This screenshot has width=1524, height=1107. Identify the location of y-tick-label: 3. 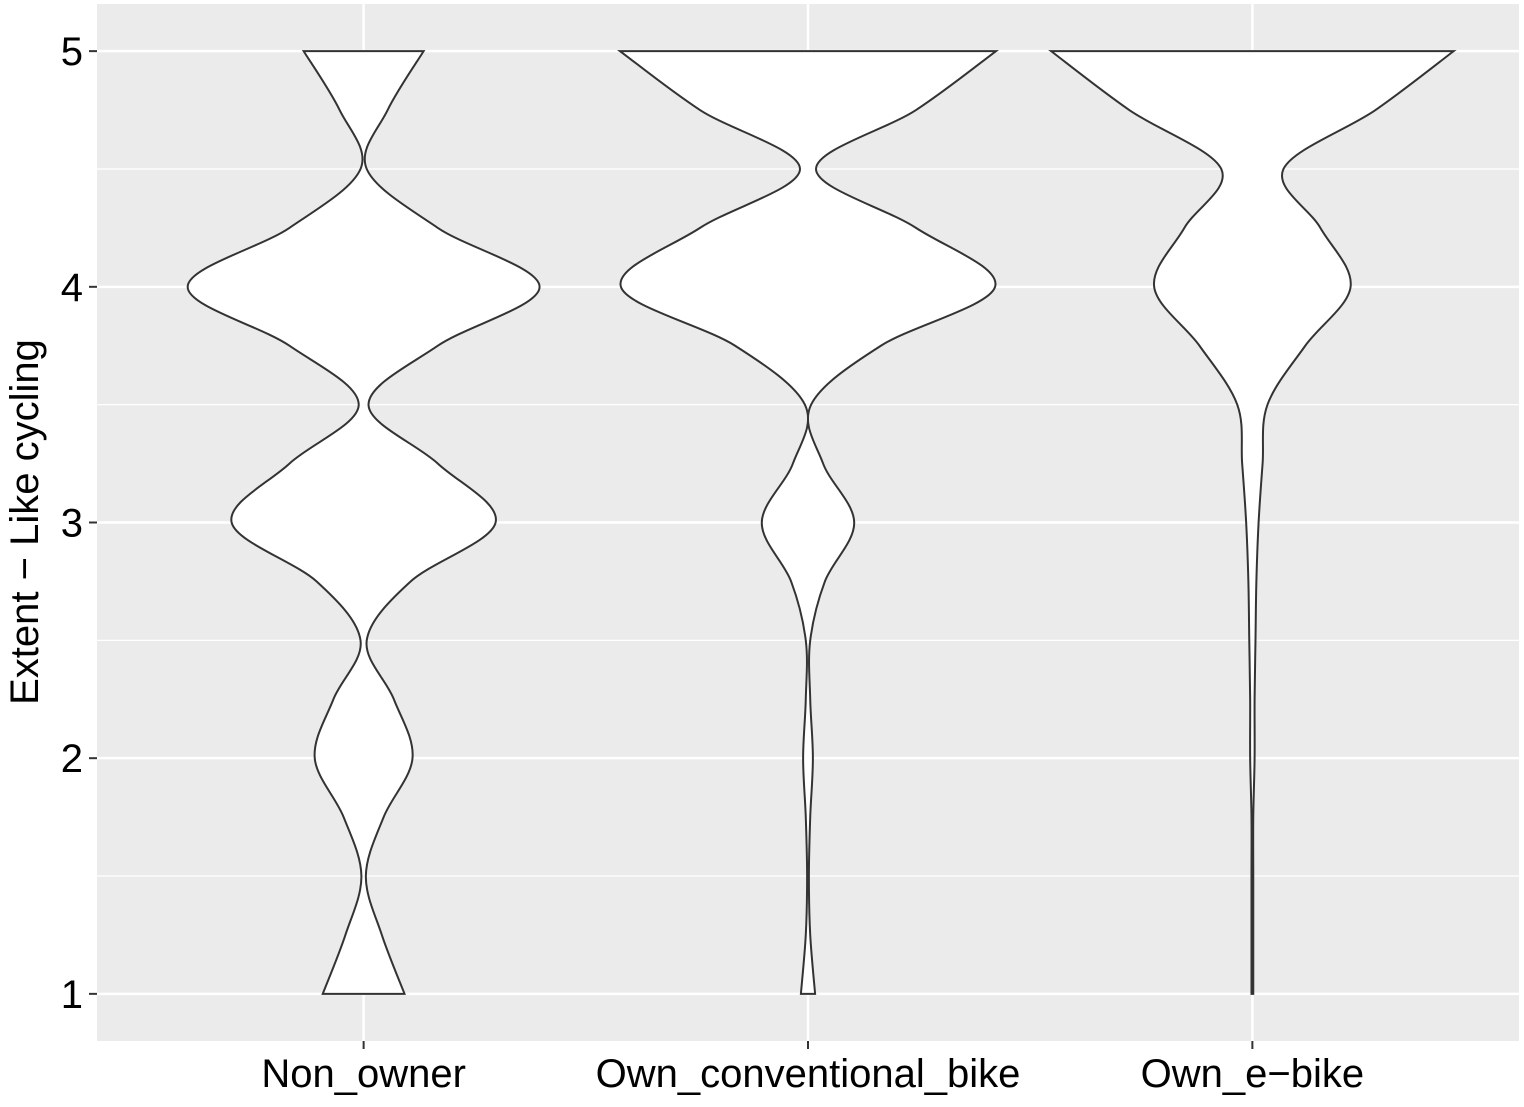
(72, 524).